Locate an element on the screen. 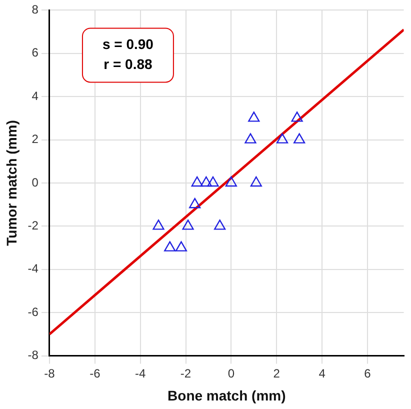 This screenshot has height=409, width=411. y-tick-label: 6 is located at coordinates (35, 53).